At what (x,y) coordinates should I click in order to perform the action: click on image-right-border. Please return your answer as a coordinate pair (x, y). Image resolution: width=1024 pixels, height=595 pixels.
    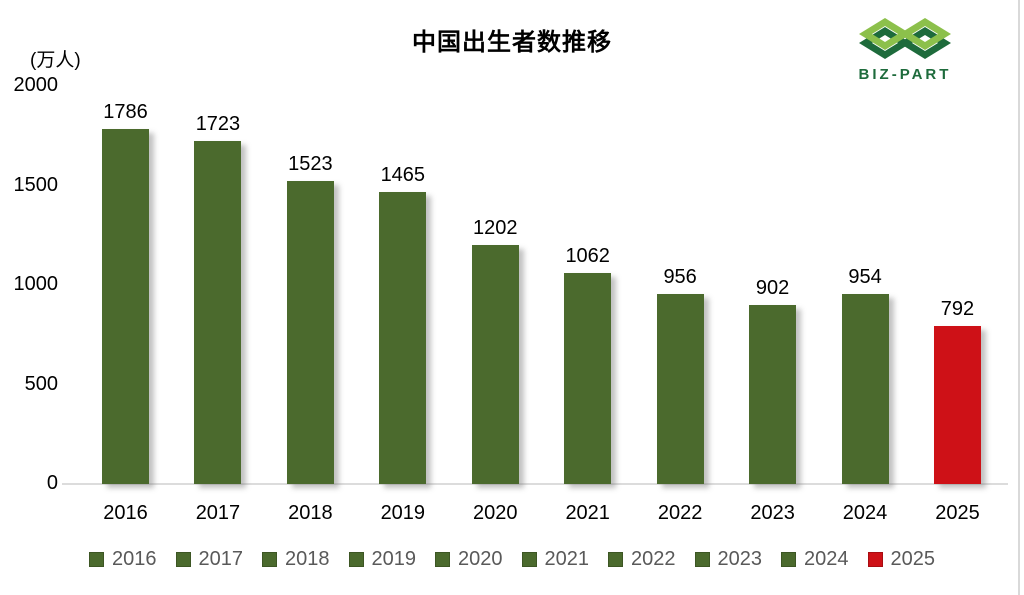
    Looking at the image, I should click on (1019, 297).